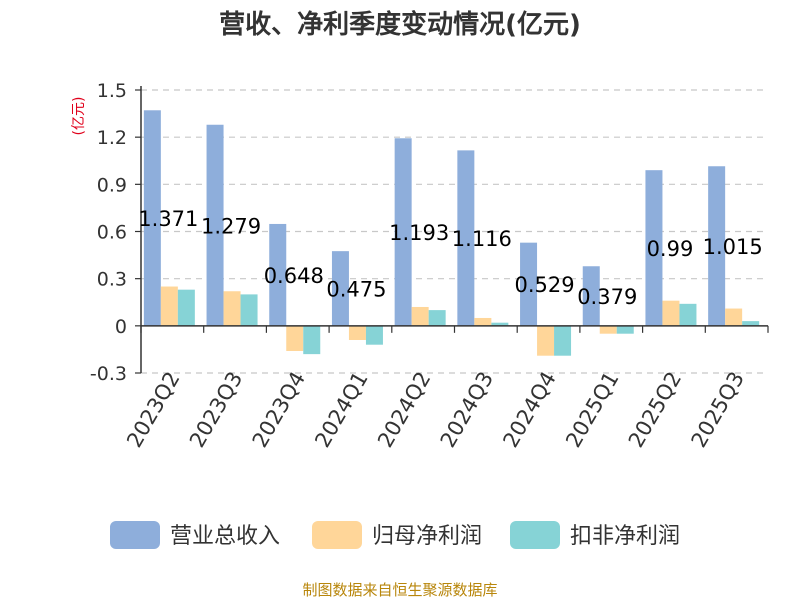  What do you see at coordinates (400, 24) in the screenshot?
I see `chart-title: 营收、净利季度变动情况(亿元)` at bounding box center [400, 24].